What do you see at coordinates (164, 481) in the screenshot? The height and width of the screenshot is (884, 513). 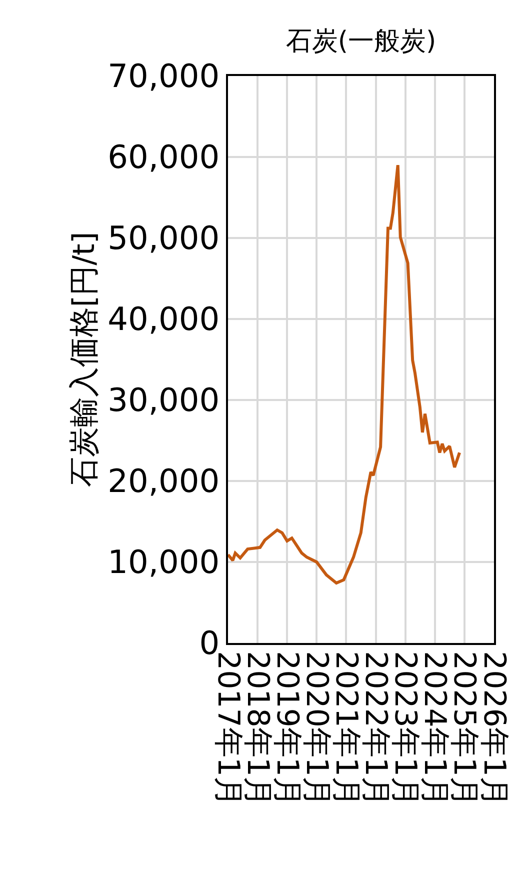 I see `y-tick-label: 20,000` at bounding box center [164, 481].